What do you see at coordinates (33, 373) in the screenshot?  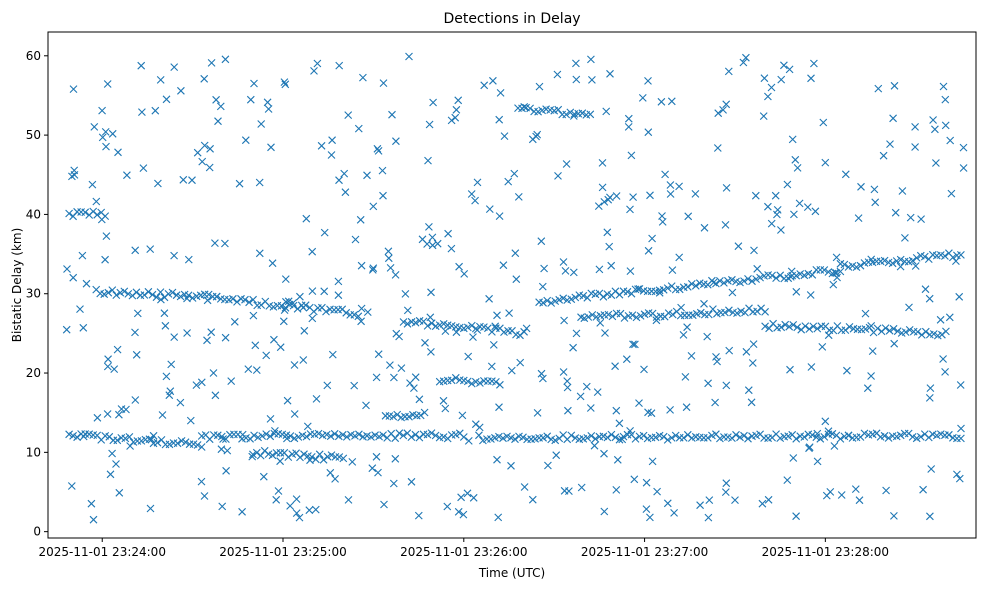 I see `y-tick-label: 20` at bounding box center [33, 373].